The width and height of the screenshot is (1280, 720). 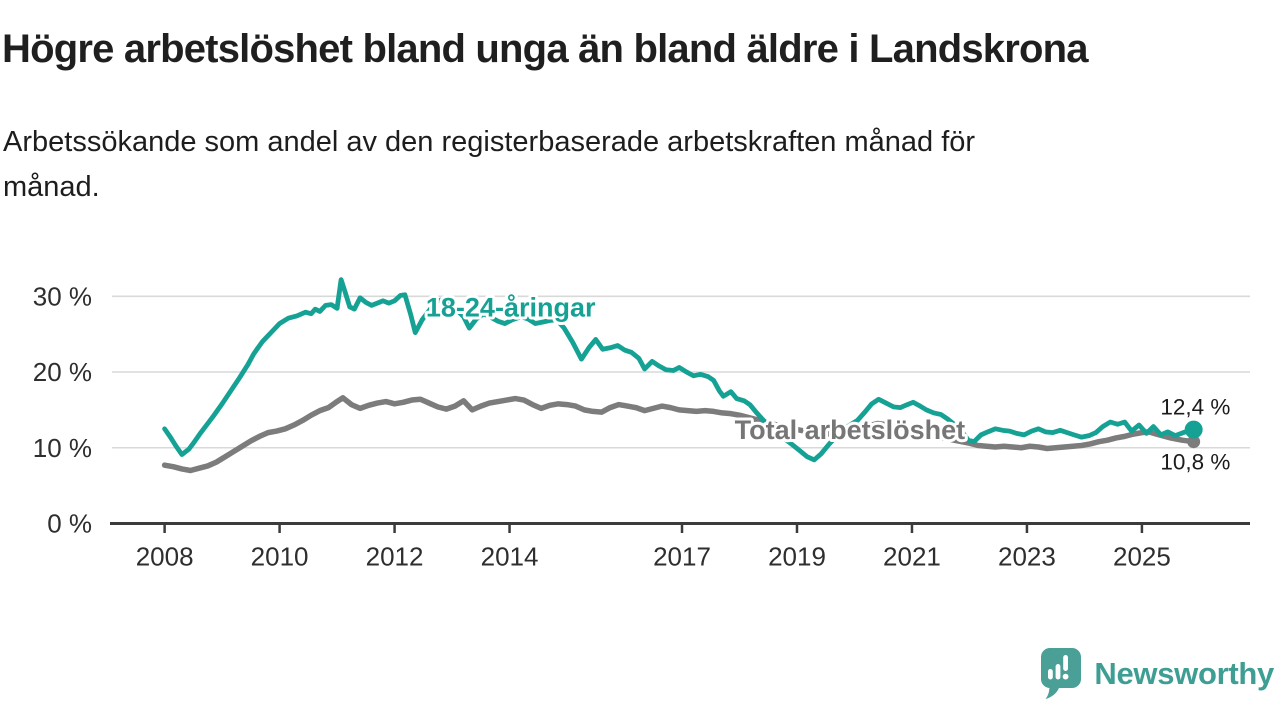 What do you see at coordinates (1142, 557) in the screenshot?
I see `x-tick-label: 2025` at bounding box center [1142, 557].